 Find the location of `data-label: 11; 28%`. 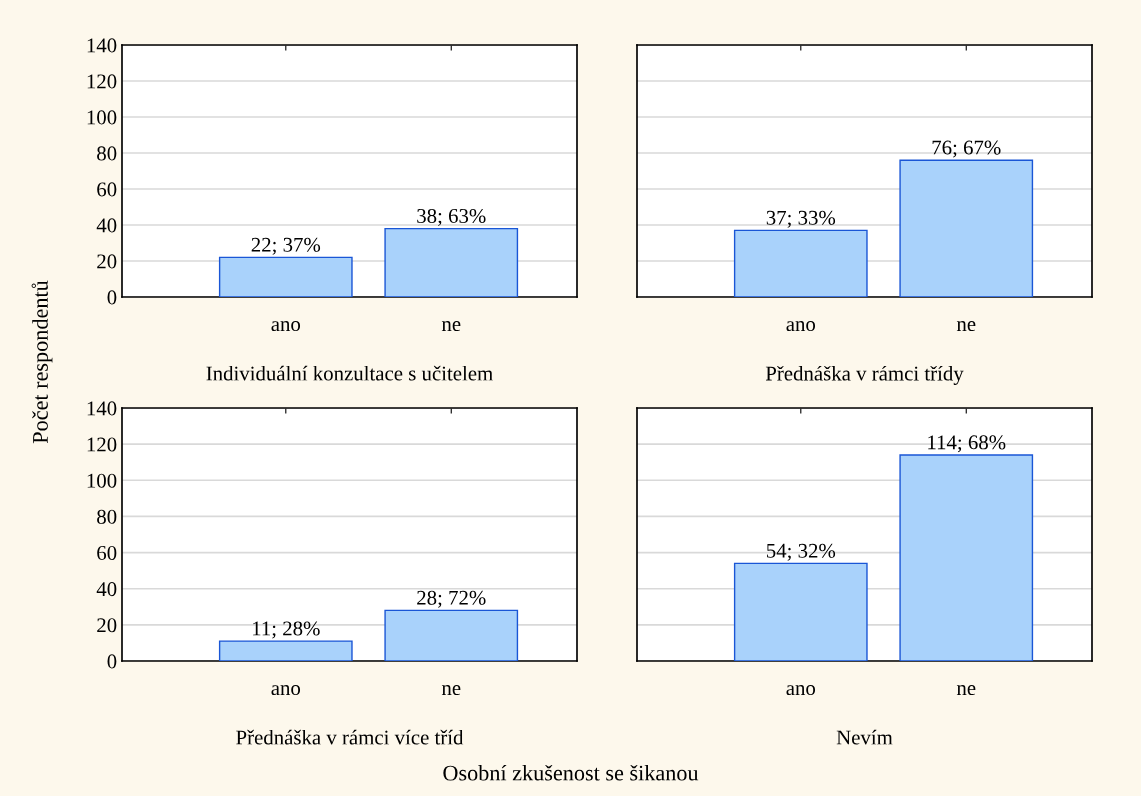

data-label: 11; 28% is located at coordinates (286, 630).